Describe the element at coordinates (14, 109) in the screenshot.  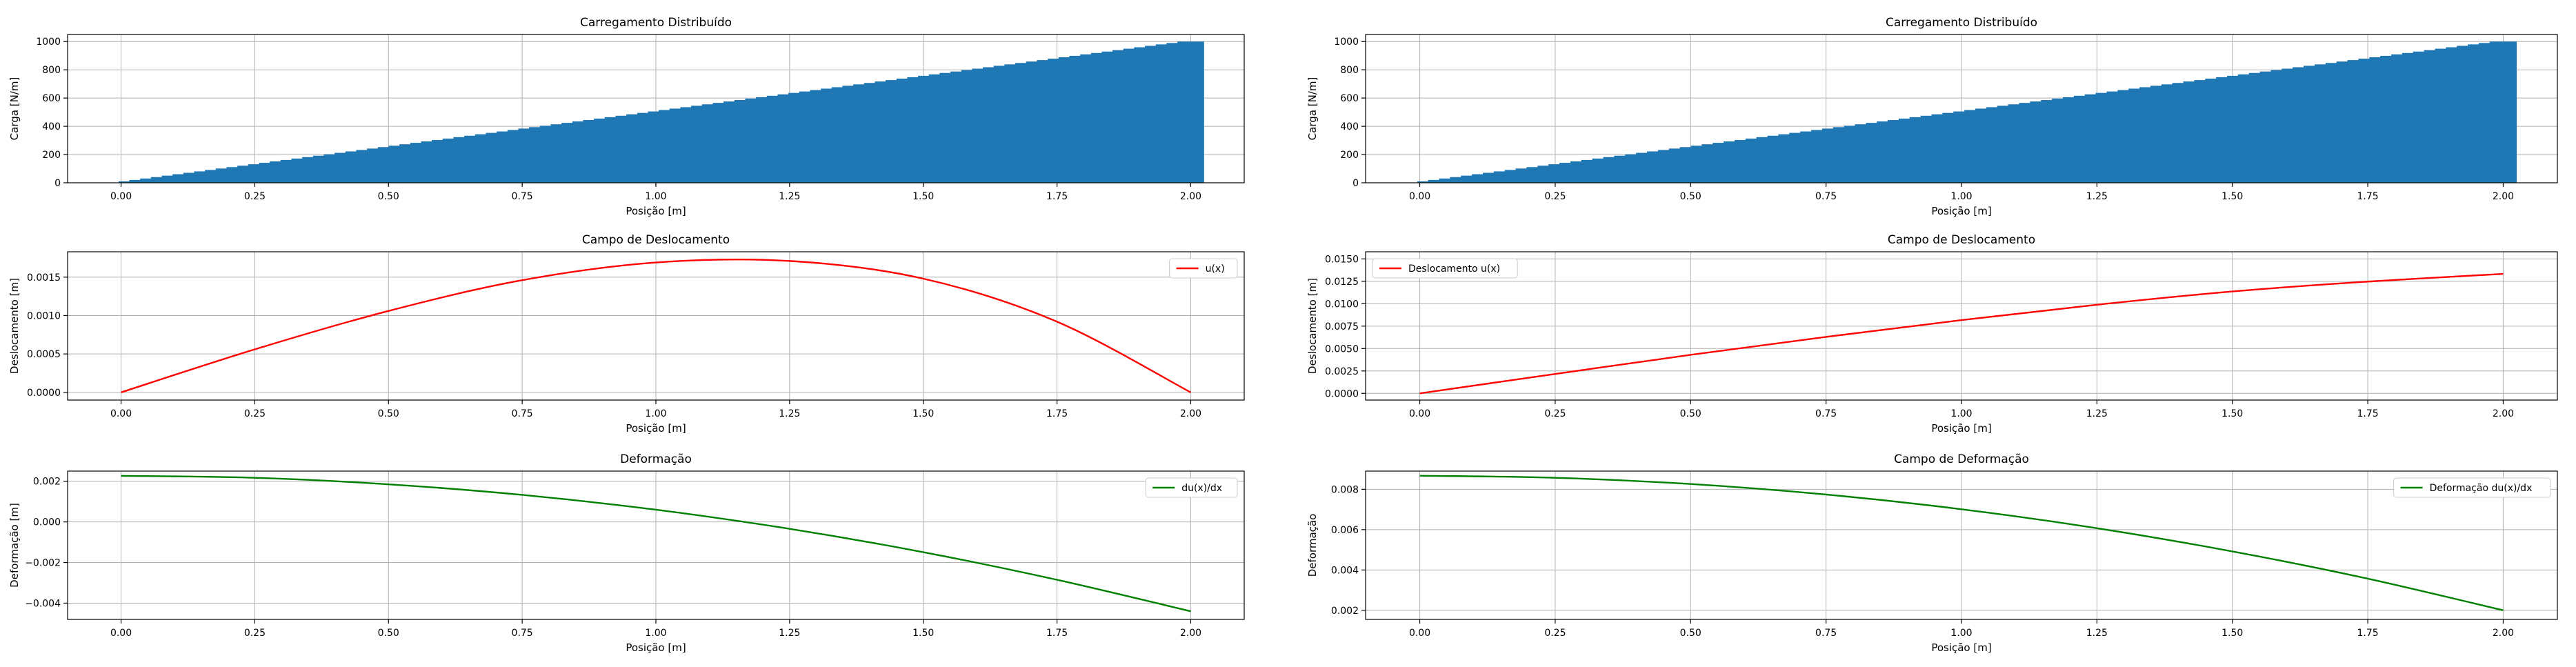
I see `y-axis-label: Carga [N/m]` at that location.